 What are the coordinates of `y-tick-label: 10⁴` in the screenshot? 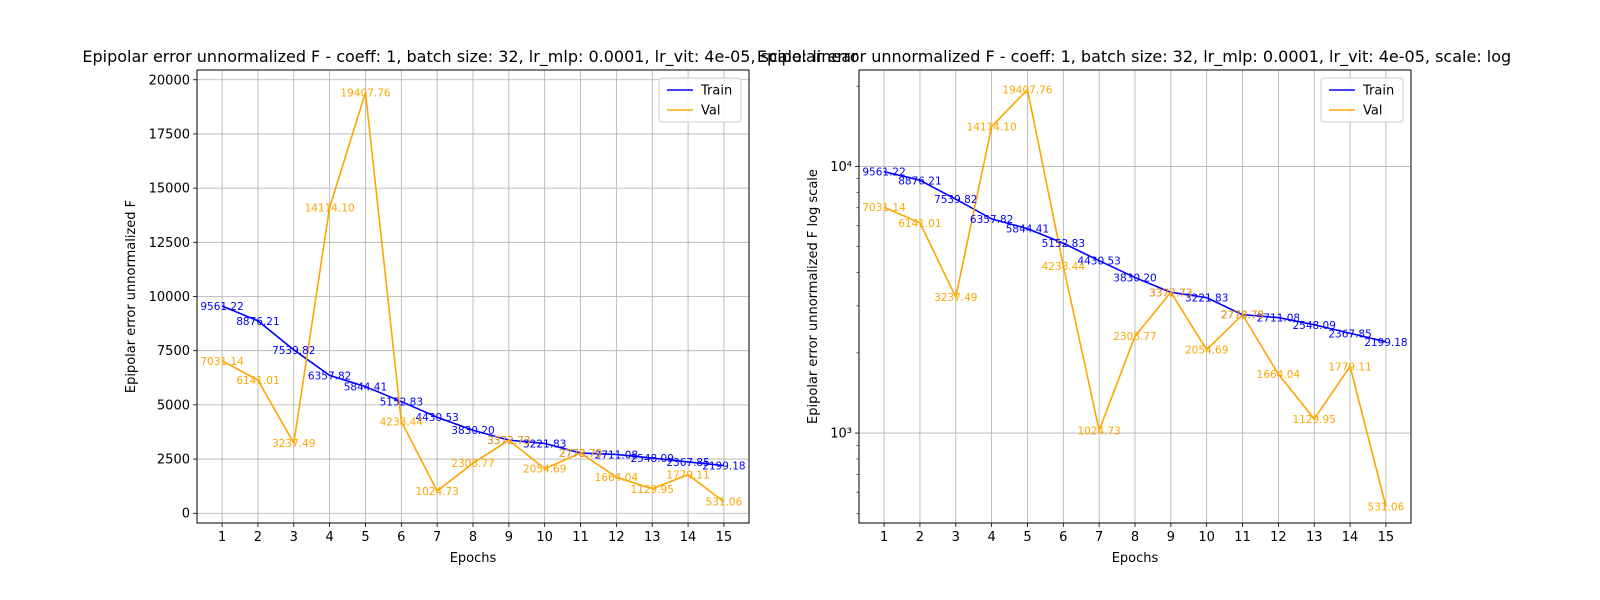 It's located at (841, 167).